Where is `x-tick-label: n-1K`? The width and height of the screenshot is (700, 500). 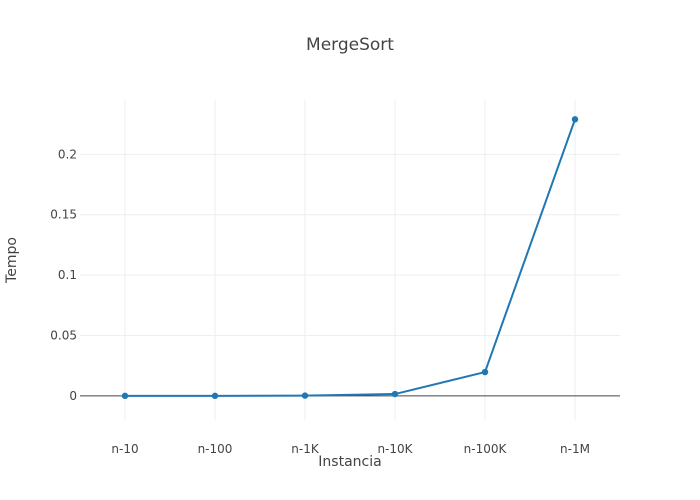
x-tick-label: n-1K is located at coordinates (305, 449).